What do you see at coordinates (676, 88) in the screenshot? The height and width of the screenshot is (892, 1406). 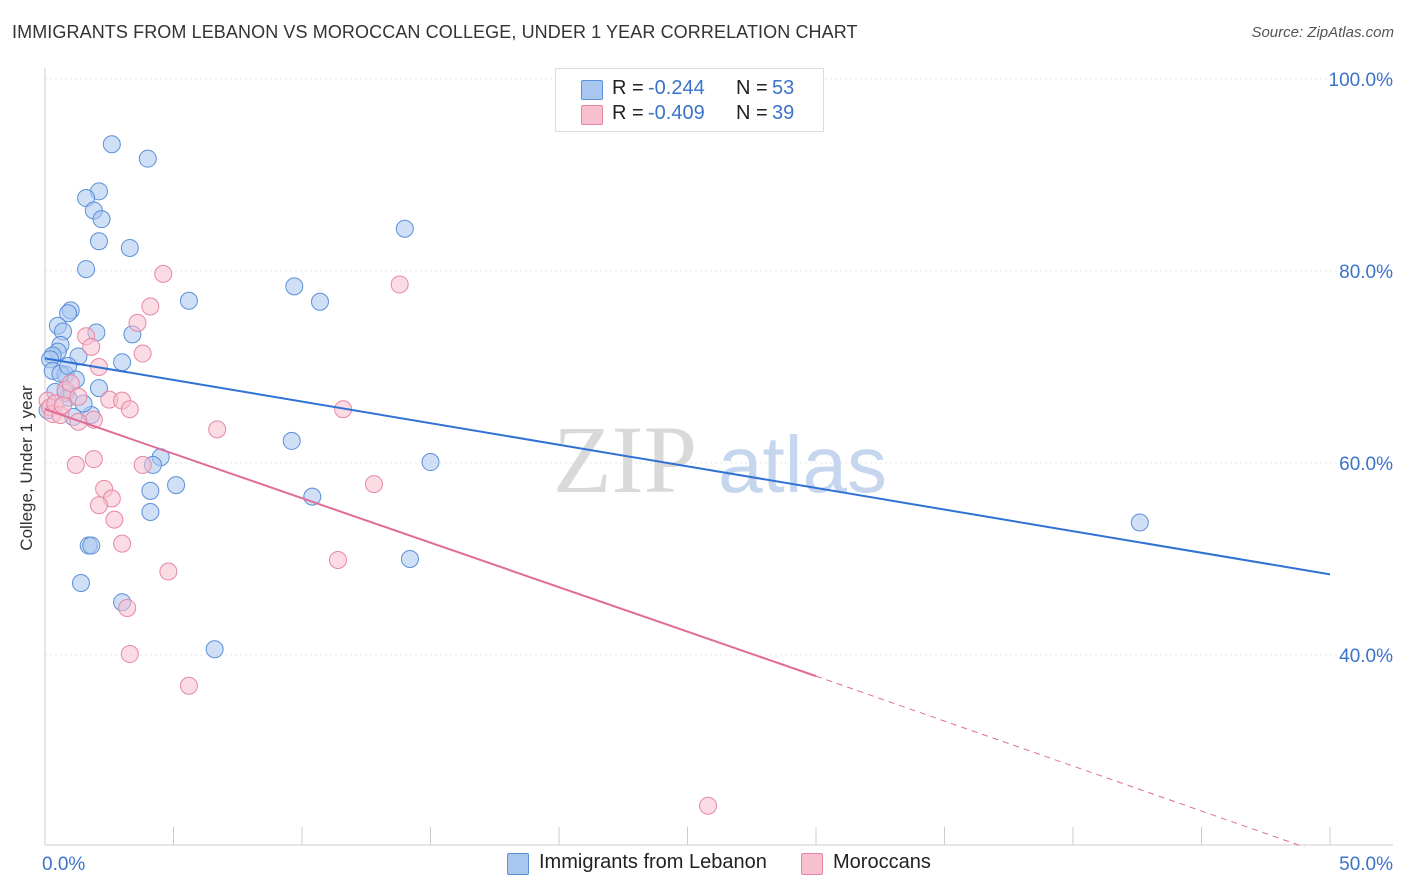 I see `r-value-lebanon: -0.244` at bounding box center [676, 88].